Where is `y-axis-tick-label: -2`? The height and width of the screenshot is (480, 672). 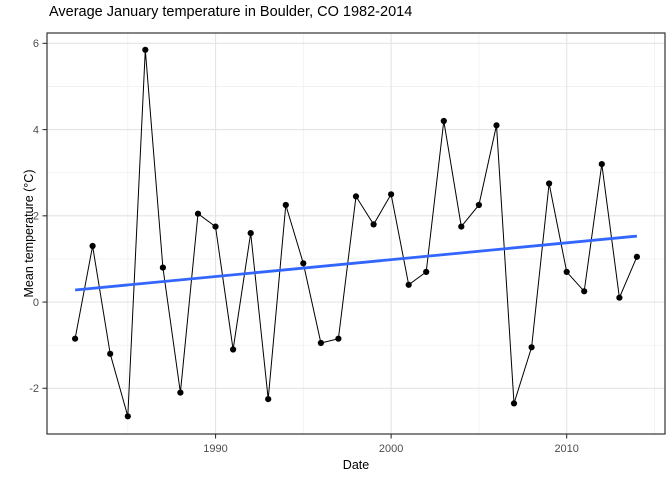 y-axis-tick-label: -2 is located at coordinates (34, 389).